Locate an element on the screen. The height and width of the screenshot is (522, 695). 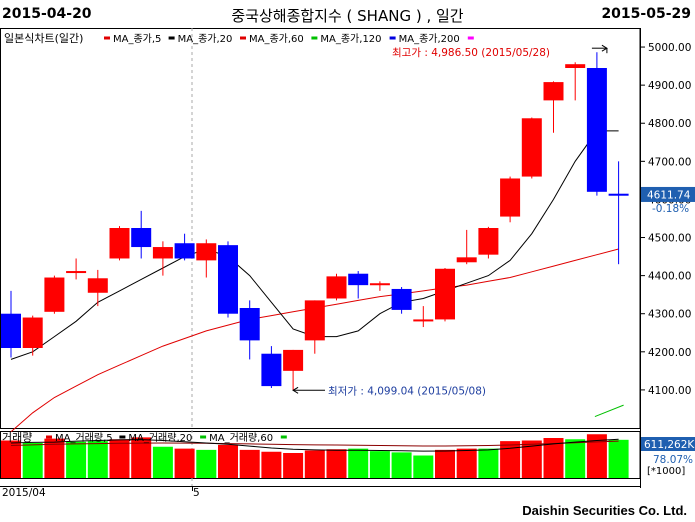
last-price-box is located at coordinates (668, 194).